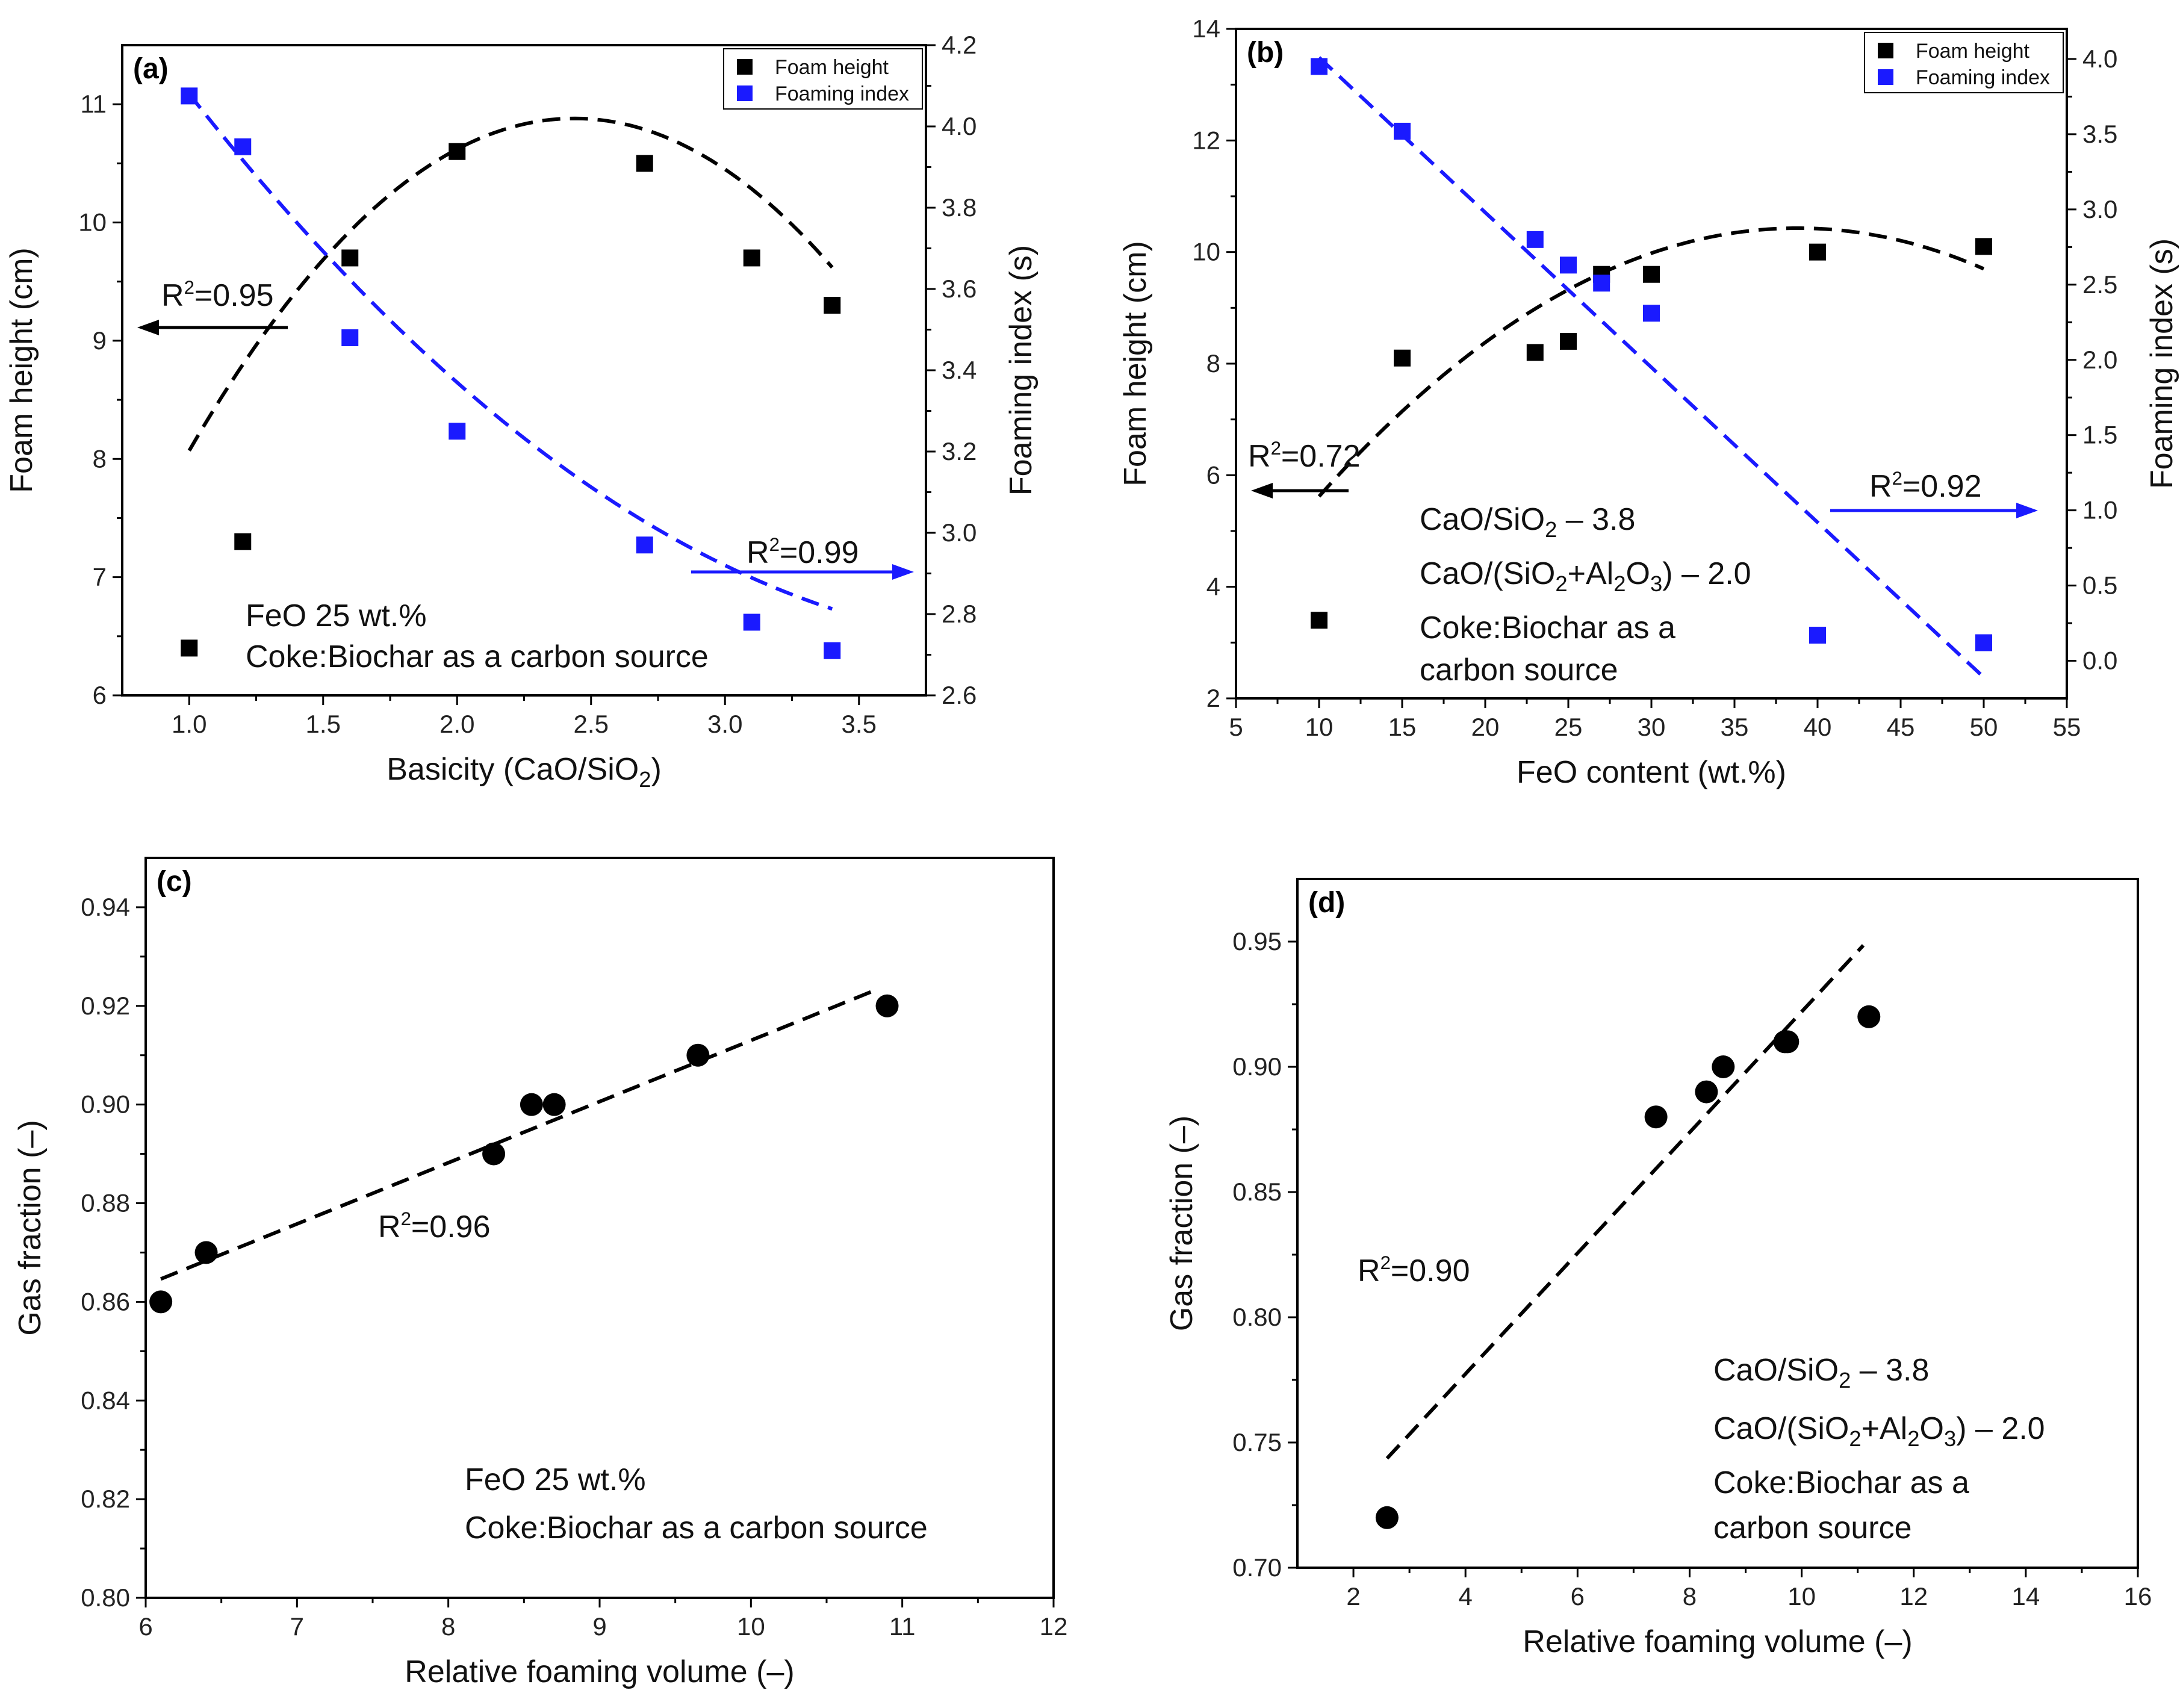  Describe the element at coordinates (1327, 903) in the screenshot. I see `panel-label: (d)` at that location.